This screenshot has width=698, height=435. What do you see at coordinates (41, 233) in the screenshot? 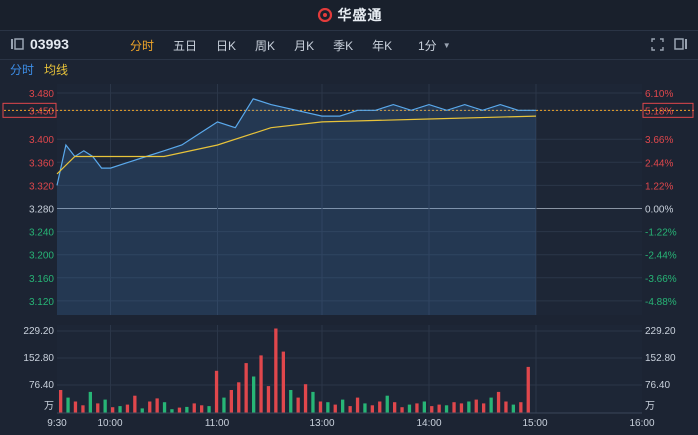
I see `price-axis-label: 3.240` at bounding box center [41, 233].